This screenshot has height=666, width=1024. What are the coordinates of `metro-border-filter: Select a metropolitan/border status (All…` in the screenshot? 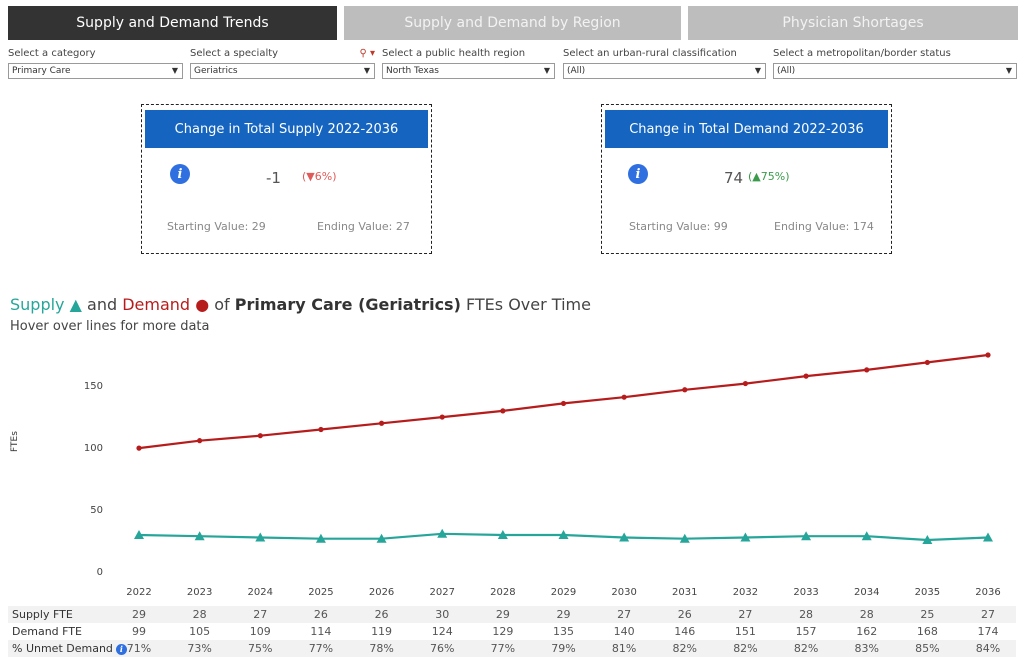 It's located at (895, 63).